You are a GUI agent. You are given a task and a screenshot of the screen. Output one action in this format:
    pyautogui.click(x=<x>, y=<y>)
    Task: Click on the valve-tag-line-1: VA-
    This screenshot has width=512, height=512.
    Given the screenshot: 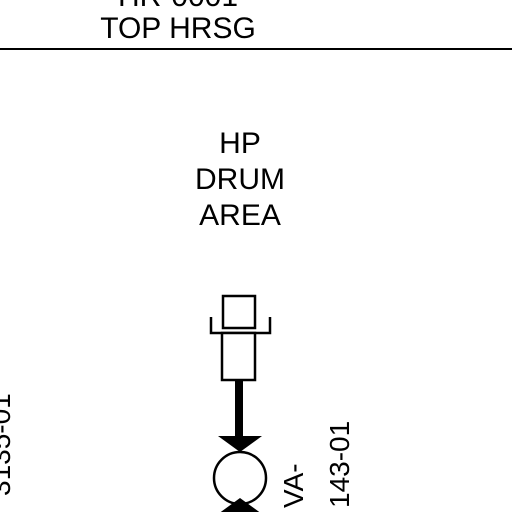 What is the action you would take?
    pyautogui.click(x=293, y=485)
    